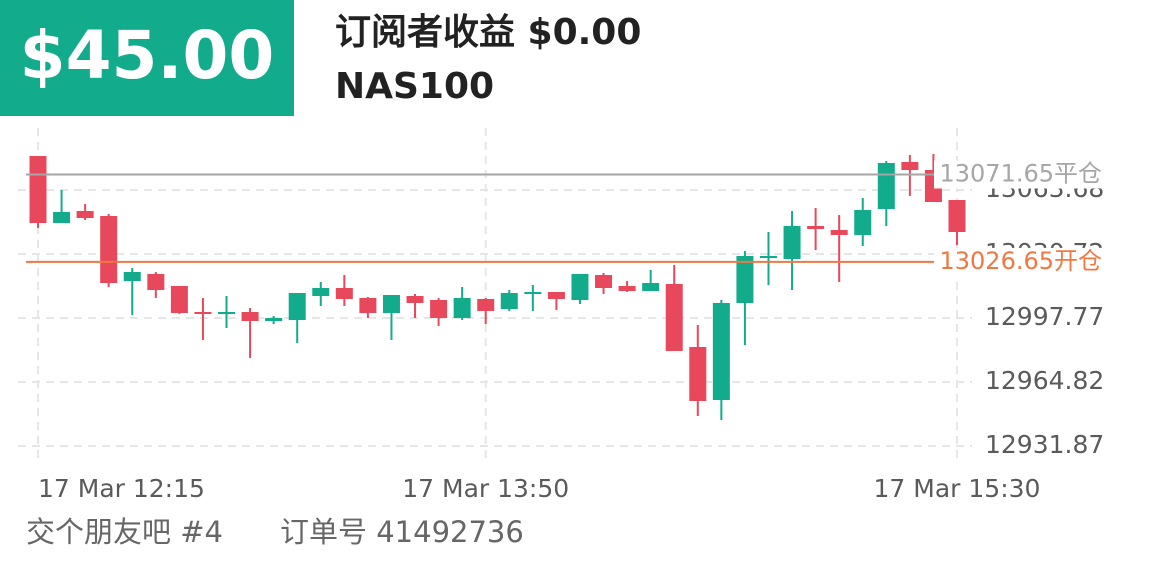  Describe the element at coordinates (1044, 444) in the screenshot. I see `y-tick-label: 12931.87` at that location.